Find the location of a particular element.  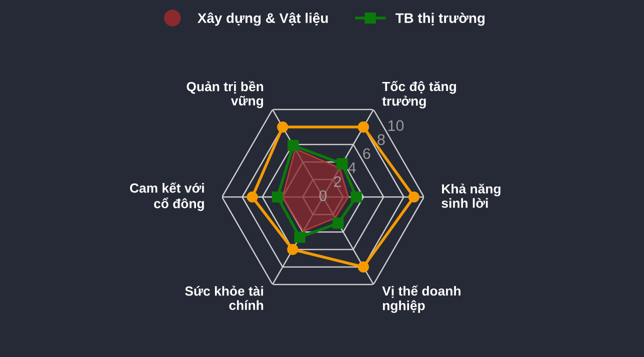

spoke-label: Quản trị bền vững is located at coordinates (225, 94).